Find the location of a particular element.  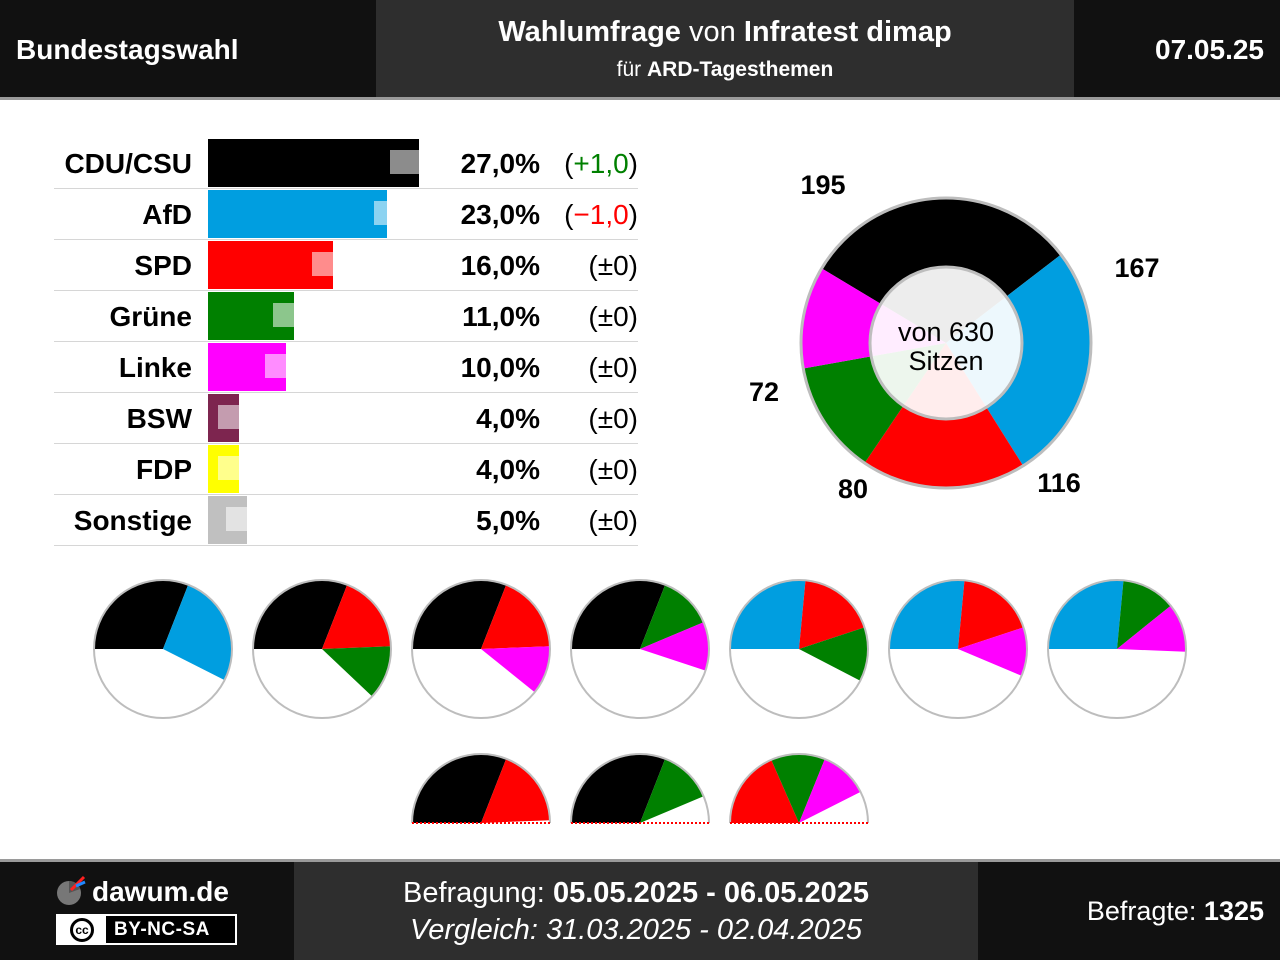

party-name: Linke is located at coordinates (155, 367).